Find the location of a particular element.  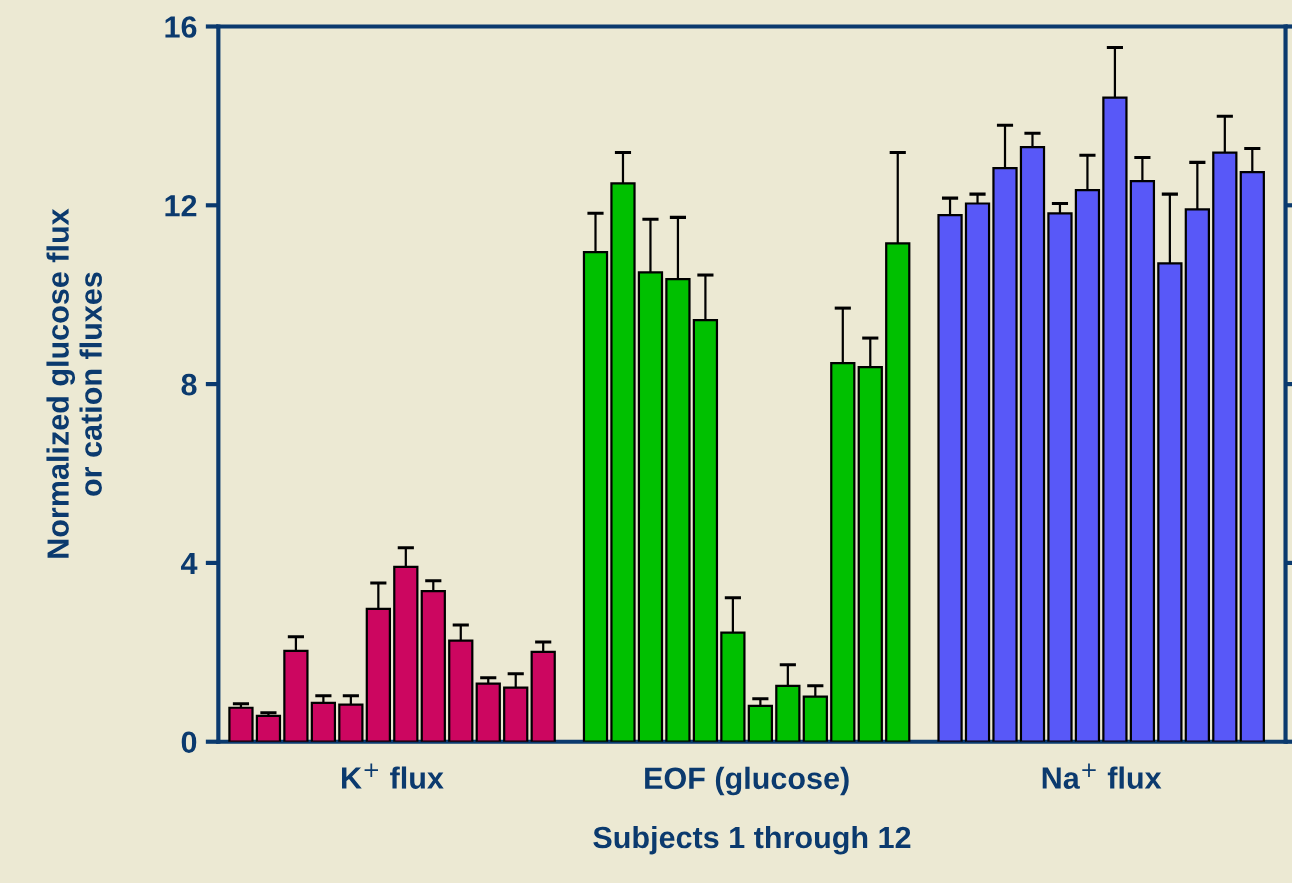

y-axis-title: Normalized glucose flux or cation fluxes is located at coordinates (74, 383).